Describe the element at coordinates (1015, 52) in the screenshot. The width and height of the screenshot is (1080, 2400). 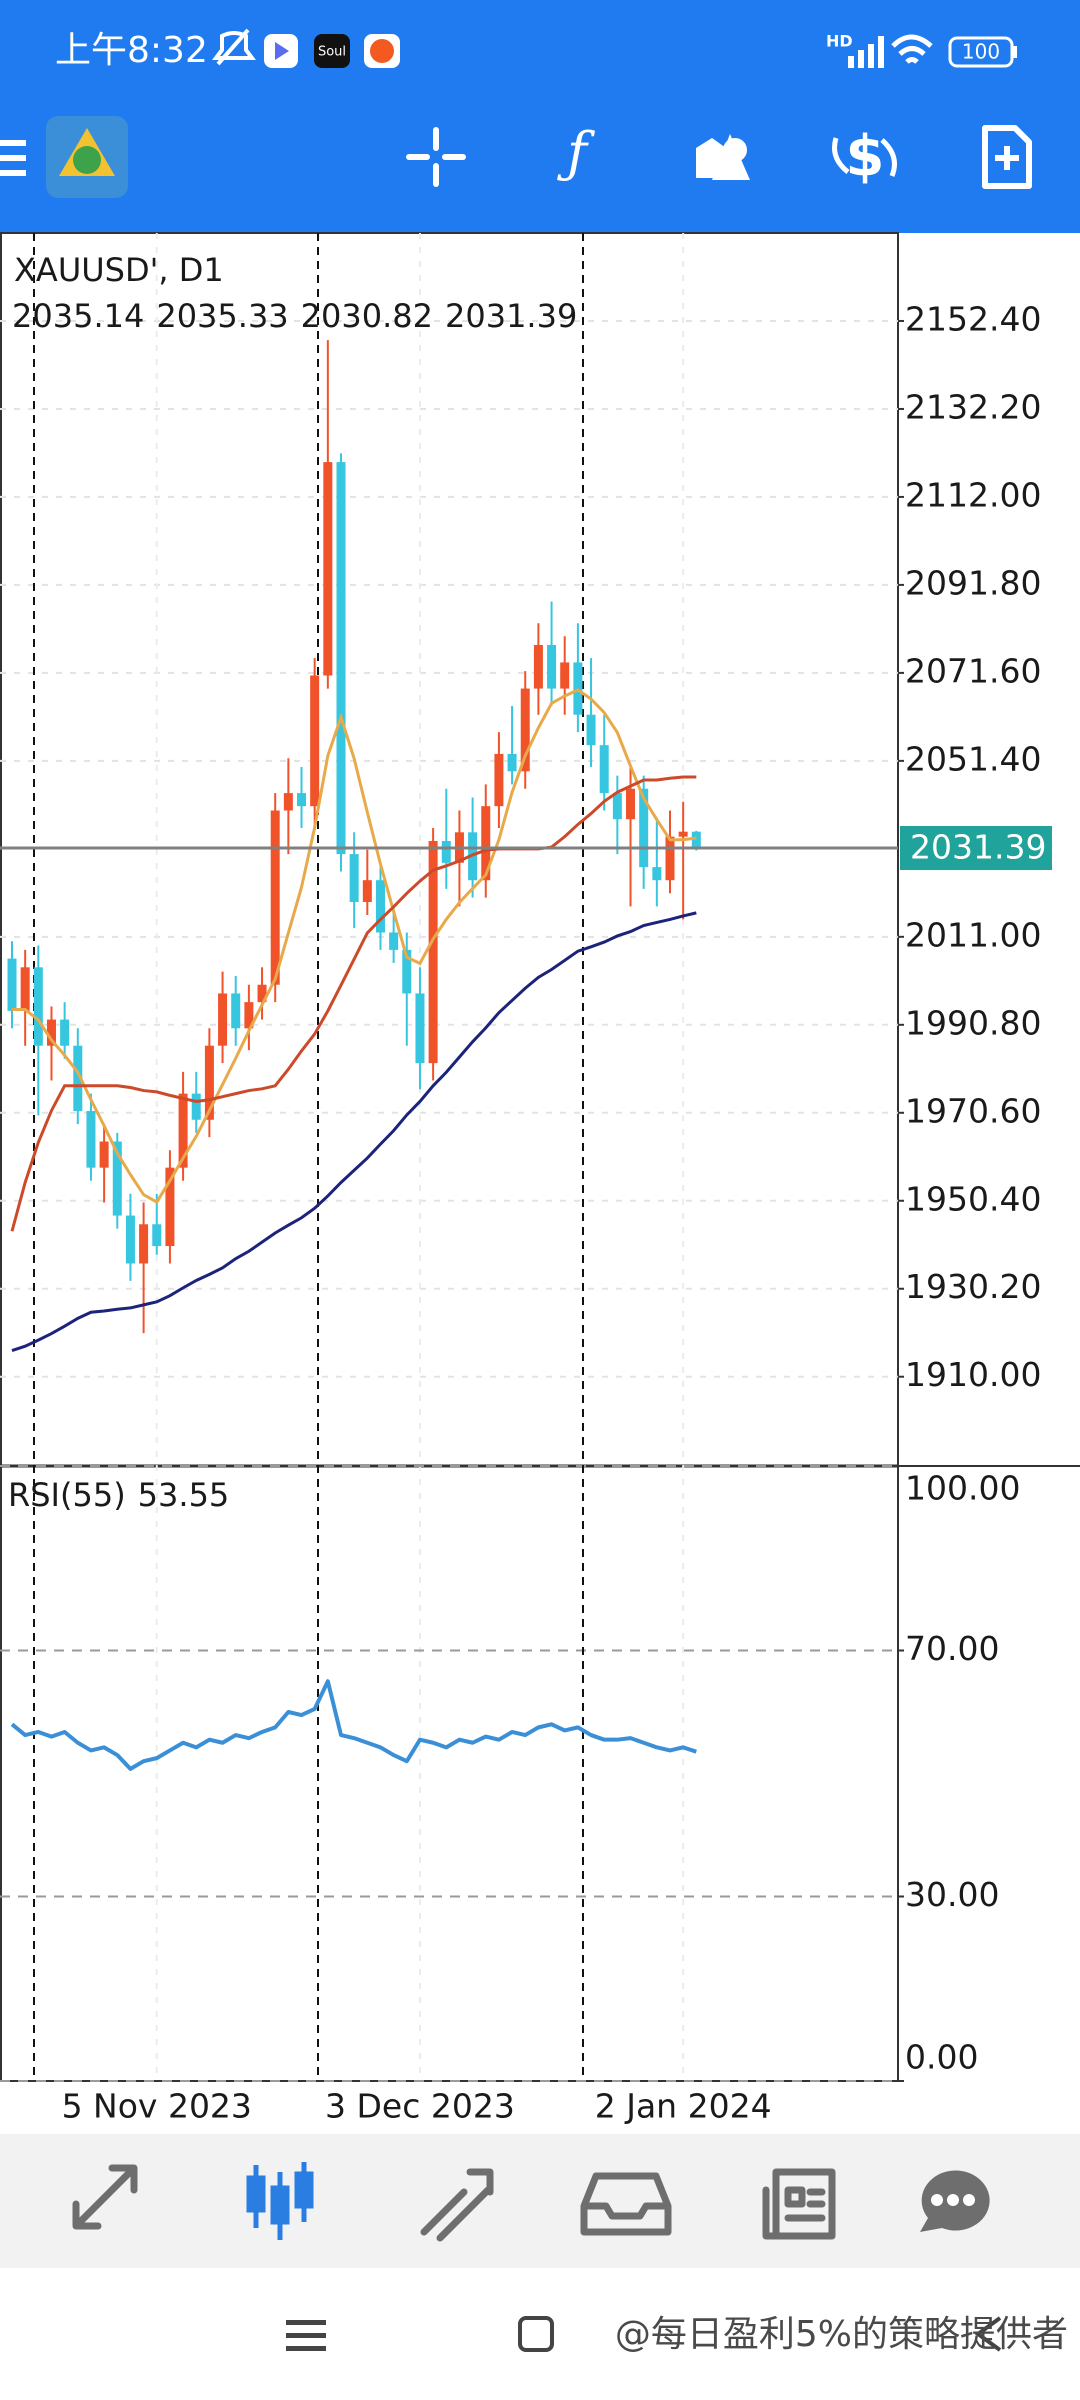
I see `battery-tip` at that location.